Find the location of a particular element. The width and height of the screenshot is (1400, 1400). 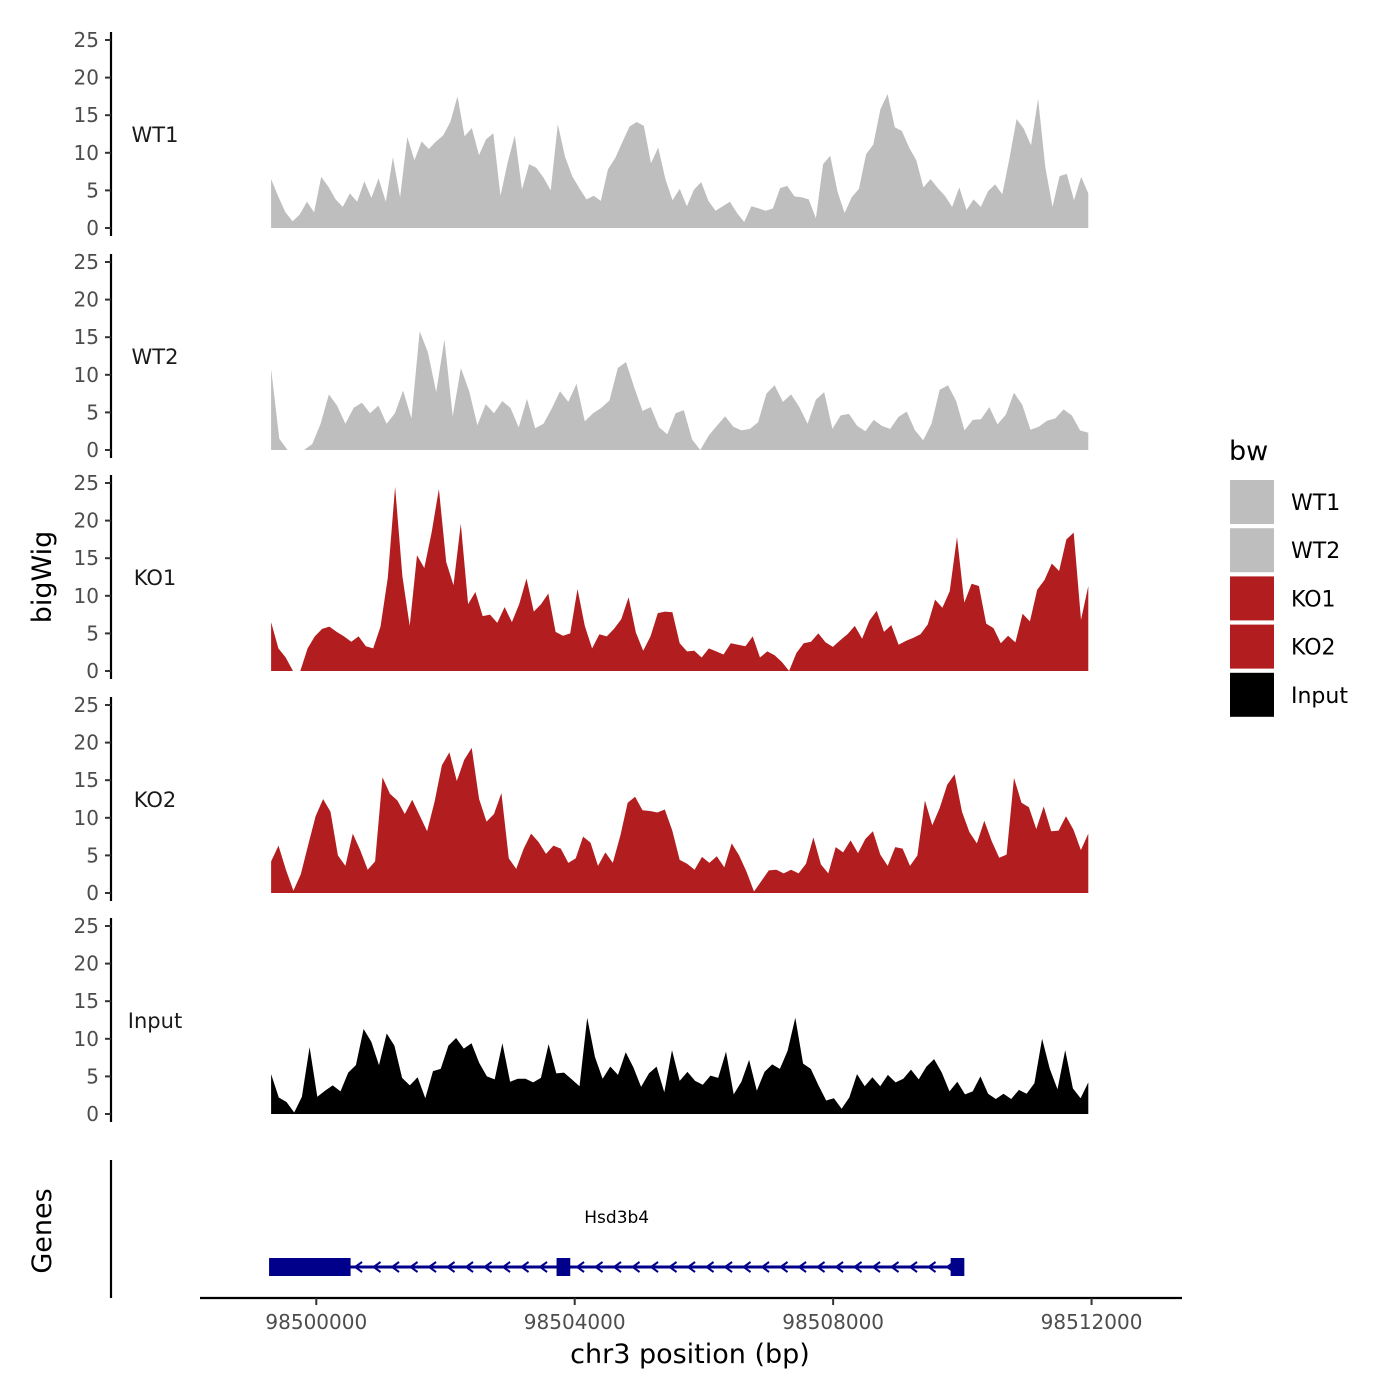

gene-hsd3b4: Hsd3b4 is located at coordinates (617, 1242).